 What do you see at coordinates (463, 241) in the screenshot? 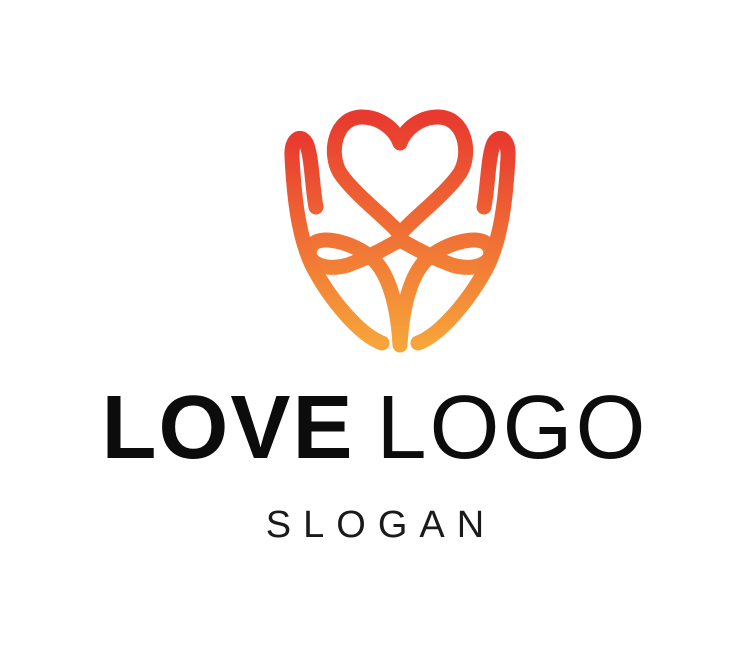
I see `right-hand-path` at bounding box center [463, 241].